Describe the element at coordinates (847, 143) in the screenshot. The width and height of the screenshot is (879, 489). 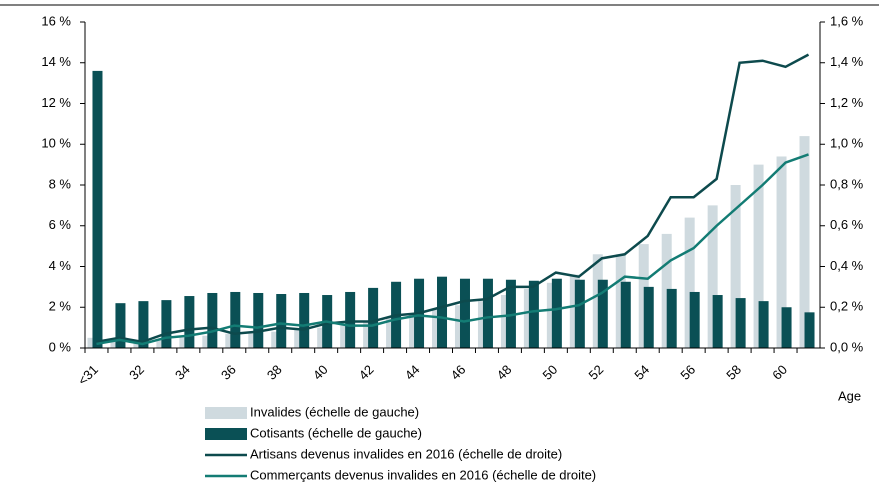
I see `y2-tick-label: 1,0 %` at that location.